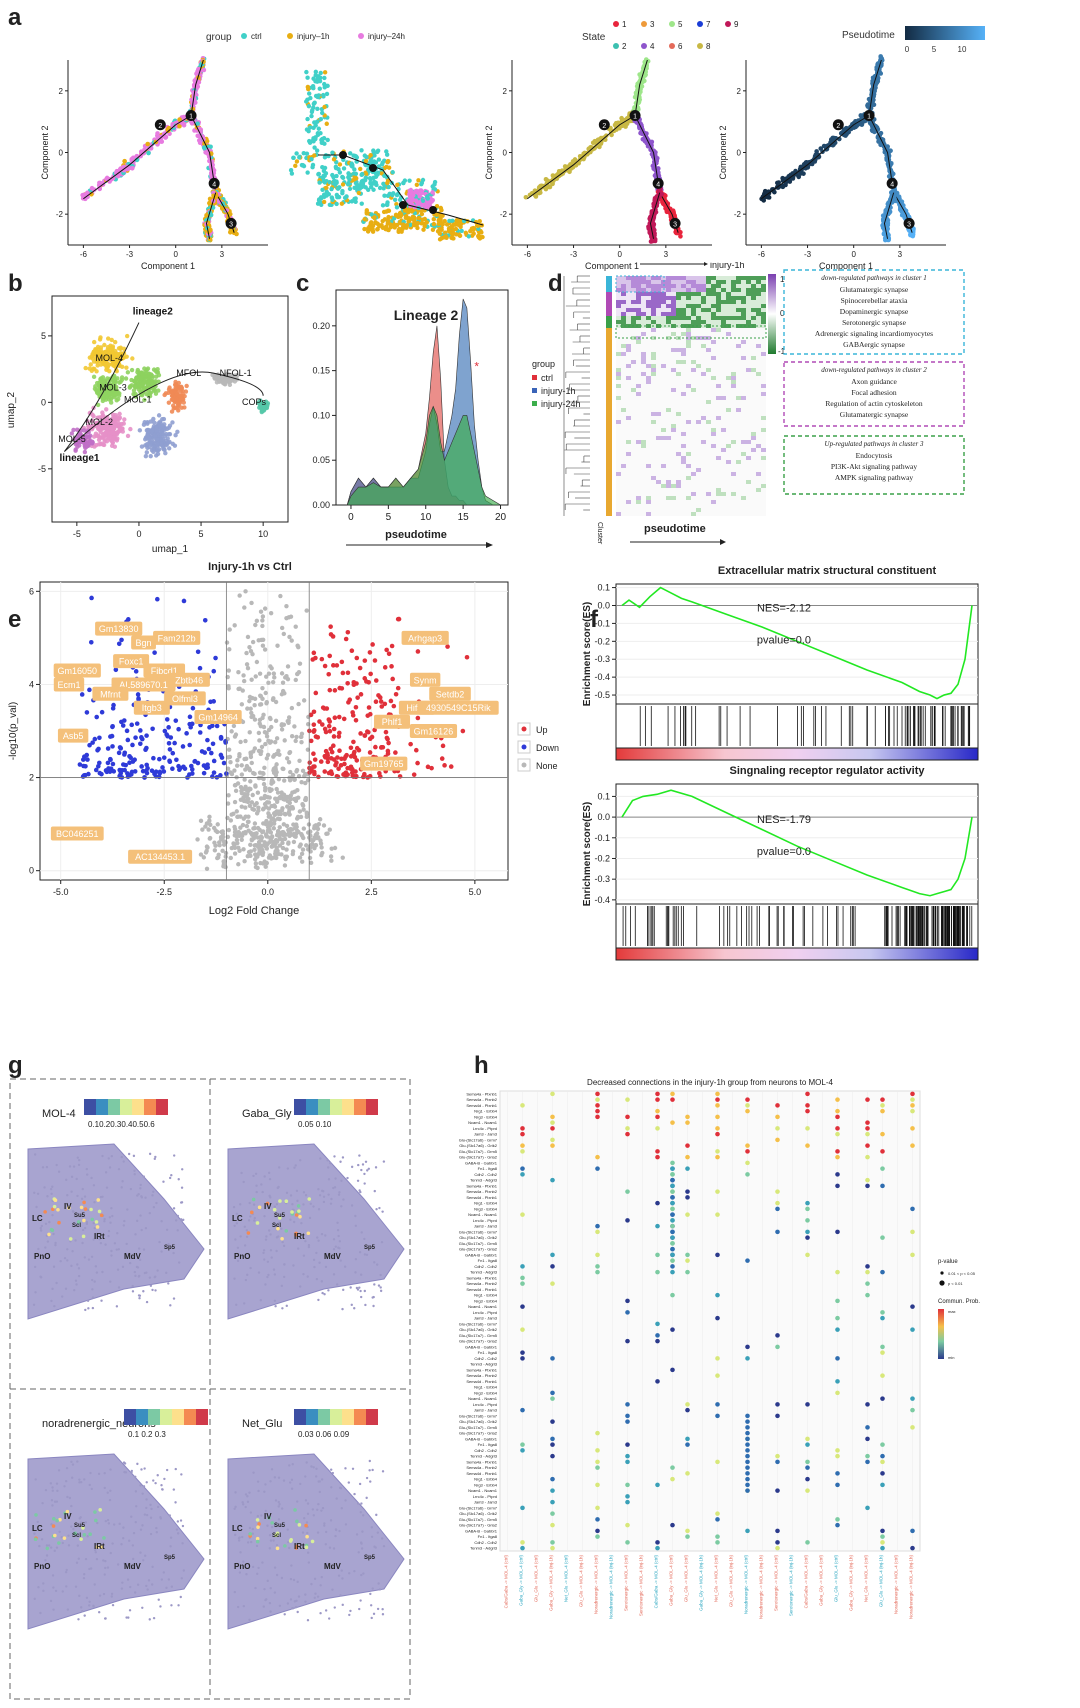 Image resolution: width=1080 pixels, height=1708 pixels. What do you see at coordinates (426, 315) in the screenshot?
I see `chart-title: Lineage 2` at bounding box center [426, 315].